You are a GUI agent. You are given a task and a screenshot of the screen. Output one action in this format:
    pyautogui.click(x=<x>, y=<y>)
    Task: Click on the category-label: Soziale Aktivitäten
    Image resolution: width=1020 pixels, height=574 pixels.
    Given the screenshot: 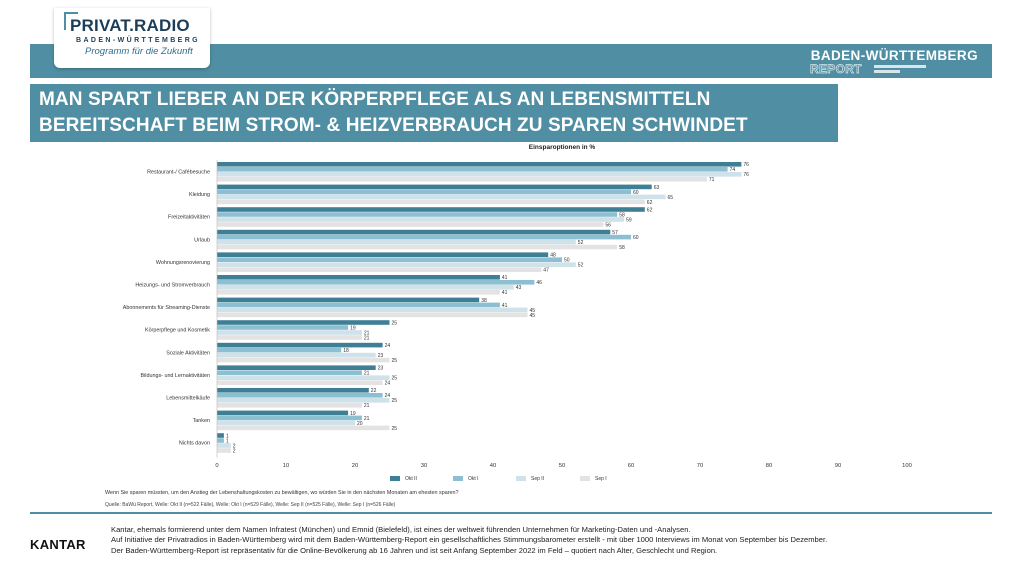 What is the action you would take?
    pyautogui.click(x=188, y=353)
    